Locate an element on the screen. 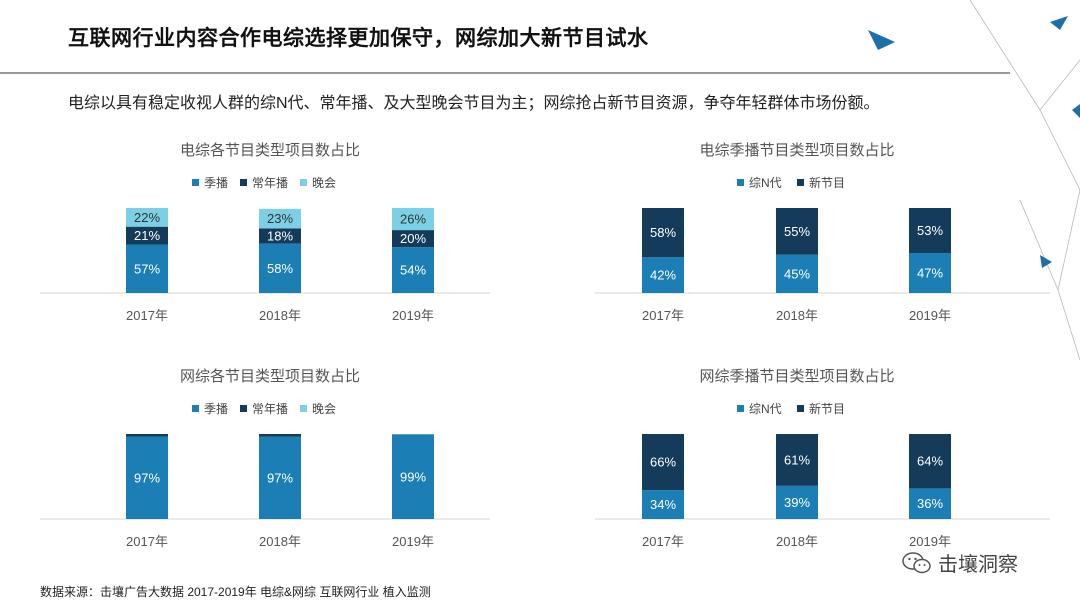 This screenshot has height=608, width=1080. data-label: 64% is located at coordinates (930, 461).